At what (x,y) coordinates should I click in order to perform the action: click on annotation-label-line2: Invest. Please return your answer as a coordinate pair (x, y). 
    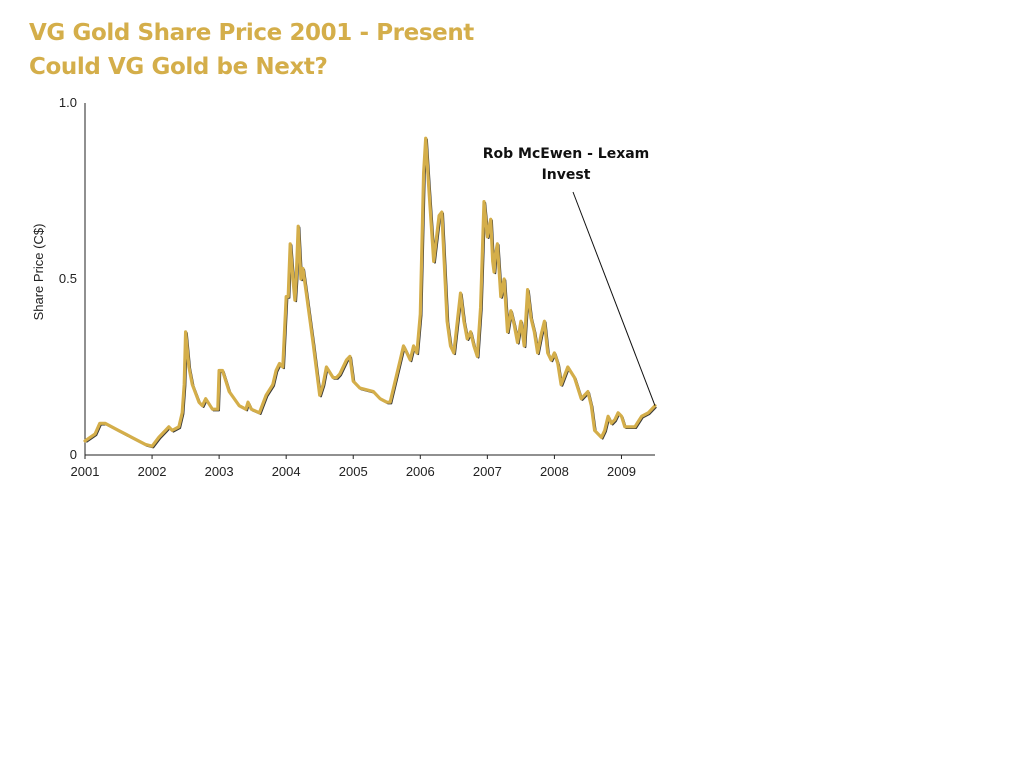
    Looking at the image, I should click on (566, 175).